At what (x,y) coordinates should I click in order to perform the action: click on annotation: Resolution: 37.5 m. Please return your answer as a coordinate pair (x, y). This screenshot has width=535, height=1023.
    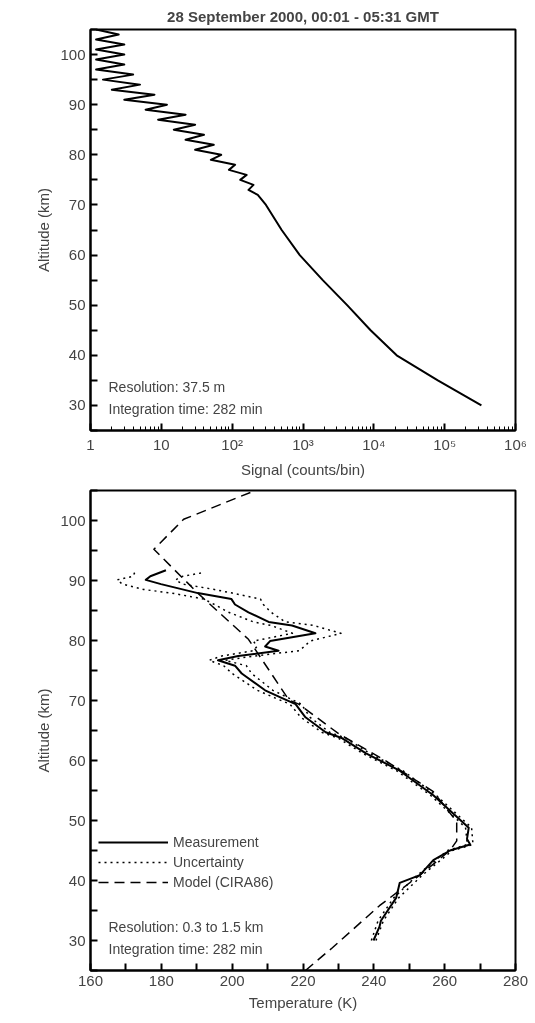
    Looking at the image, I should click on (167, 386).